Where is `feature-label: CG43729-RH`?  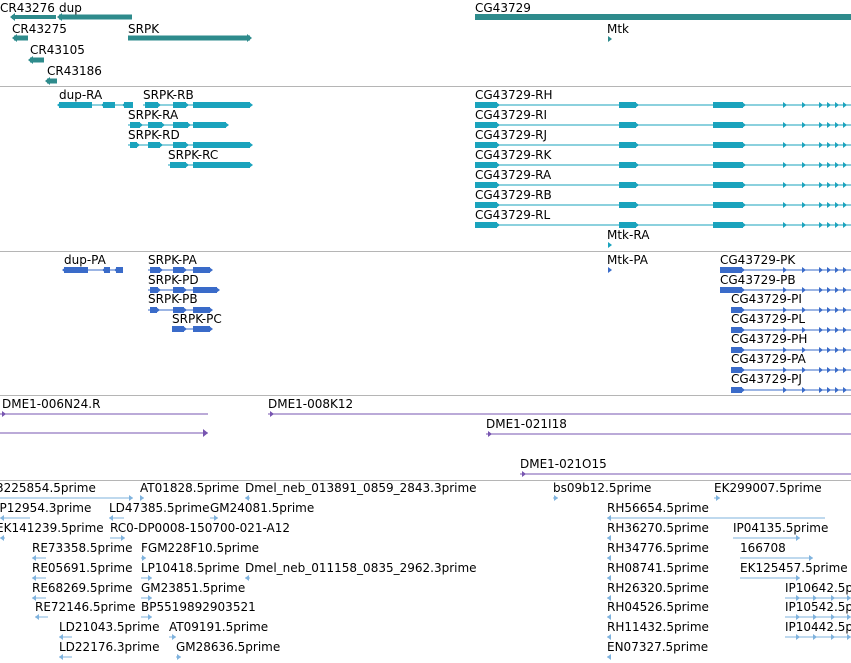
feature-label: CG43729-RH is located at coordinates (514, 95).